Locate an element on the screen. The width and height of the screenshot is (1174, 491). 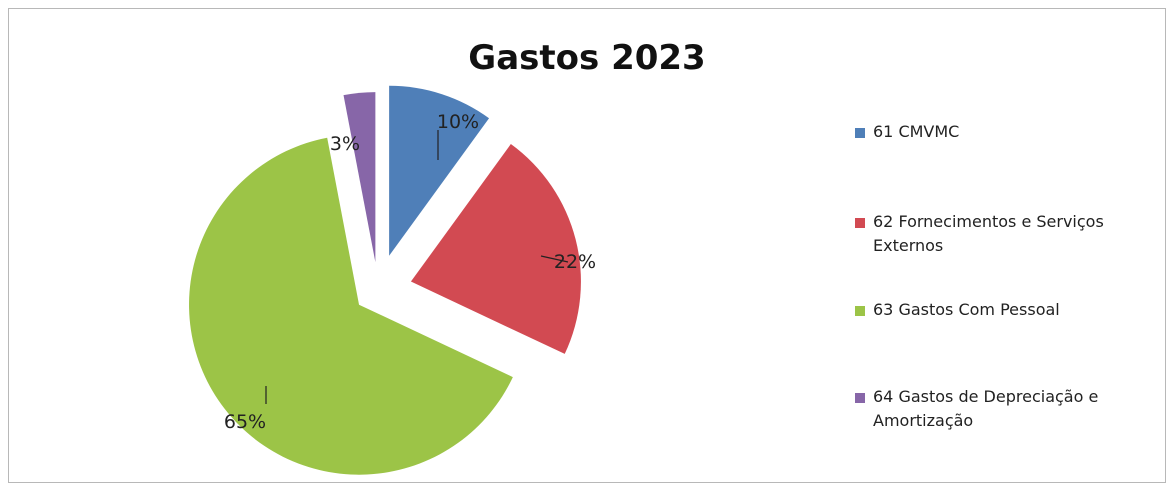
legend-label-4: 64 Gastos de Depreciação e Amortização is located at coordinates (986, 408).